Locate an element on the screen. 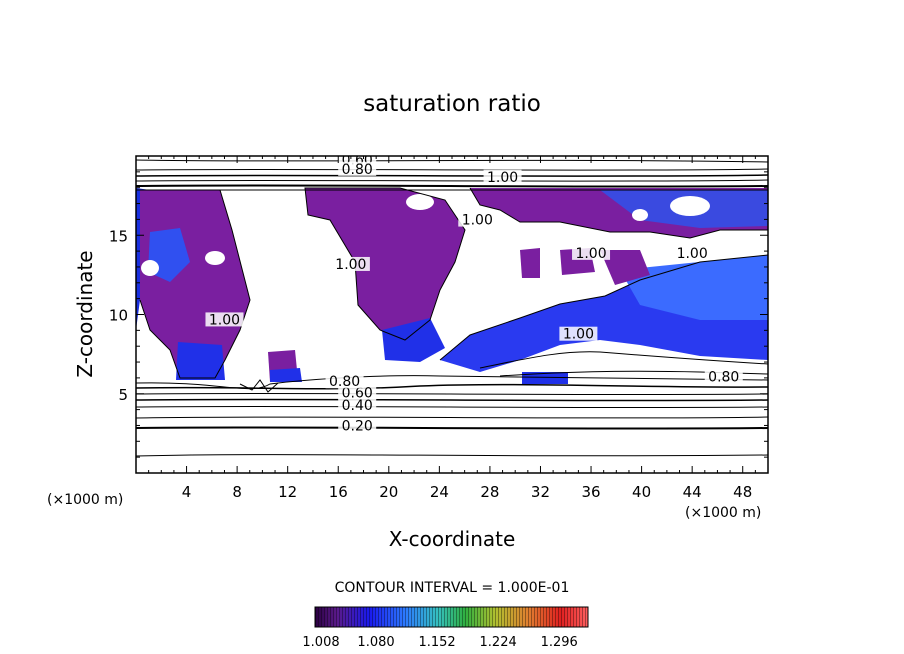 This screenshot has height=654, width=904. contour-label: 0.20 is located at coordinates (357, 427).